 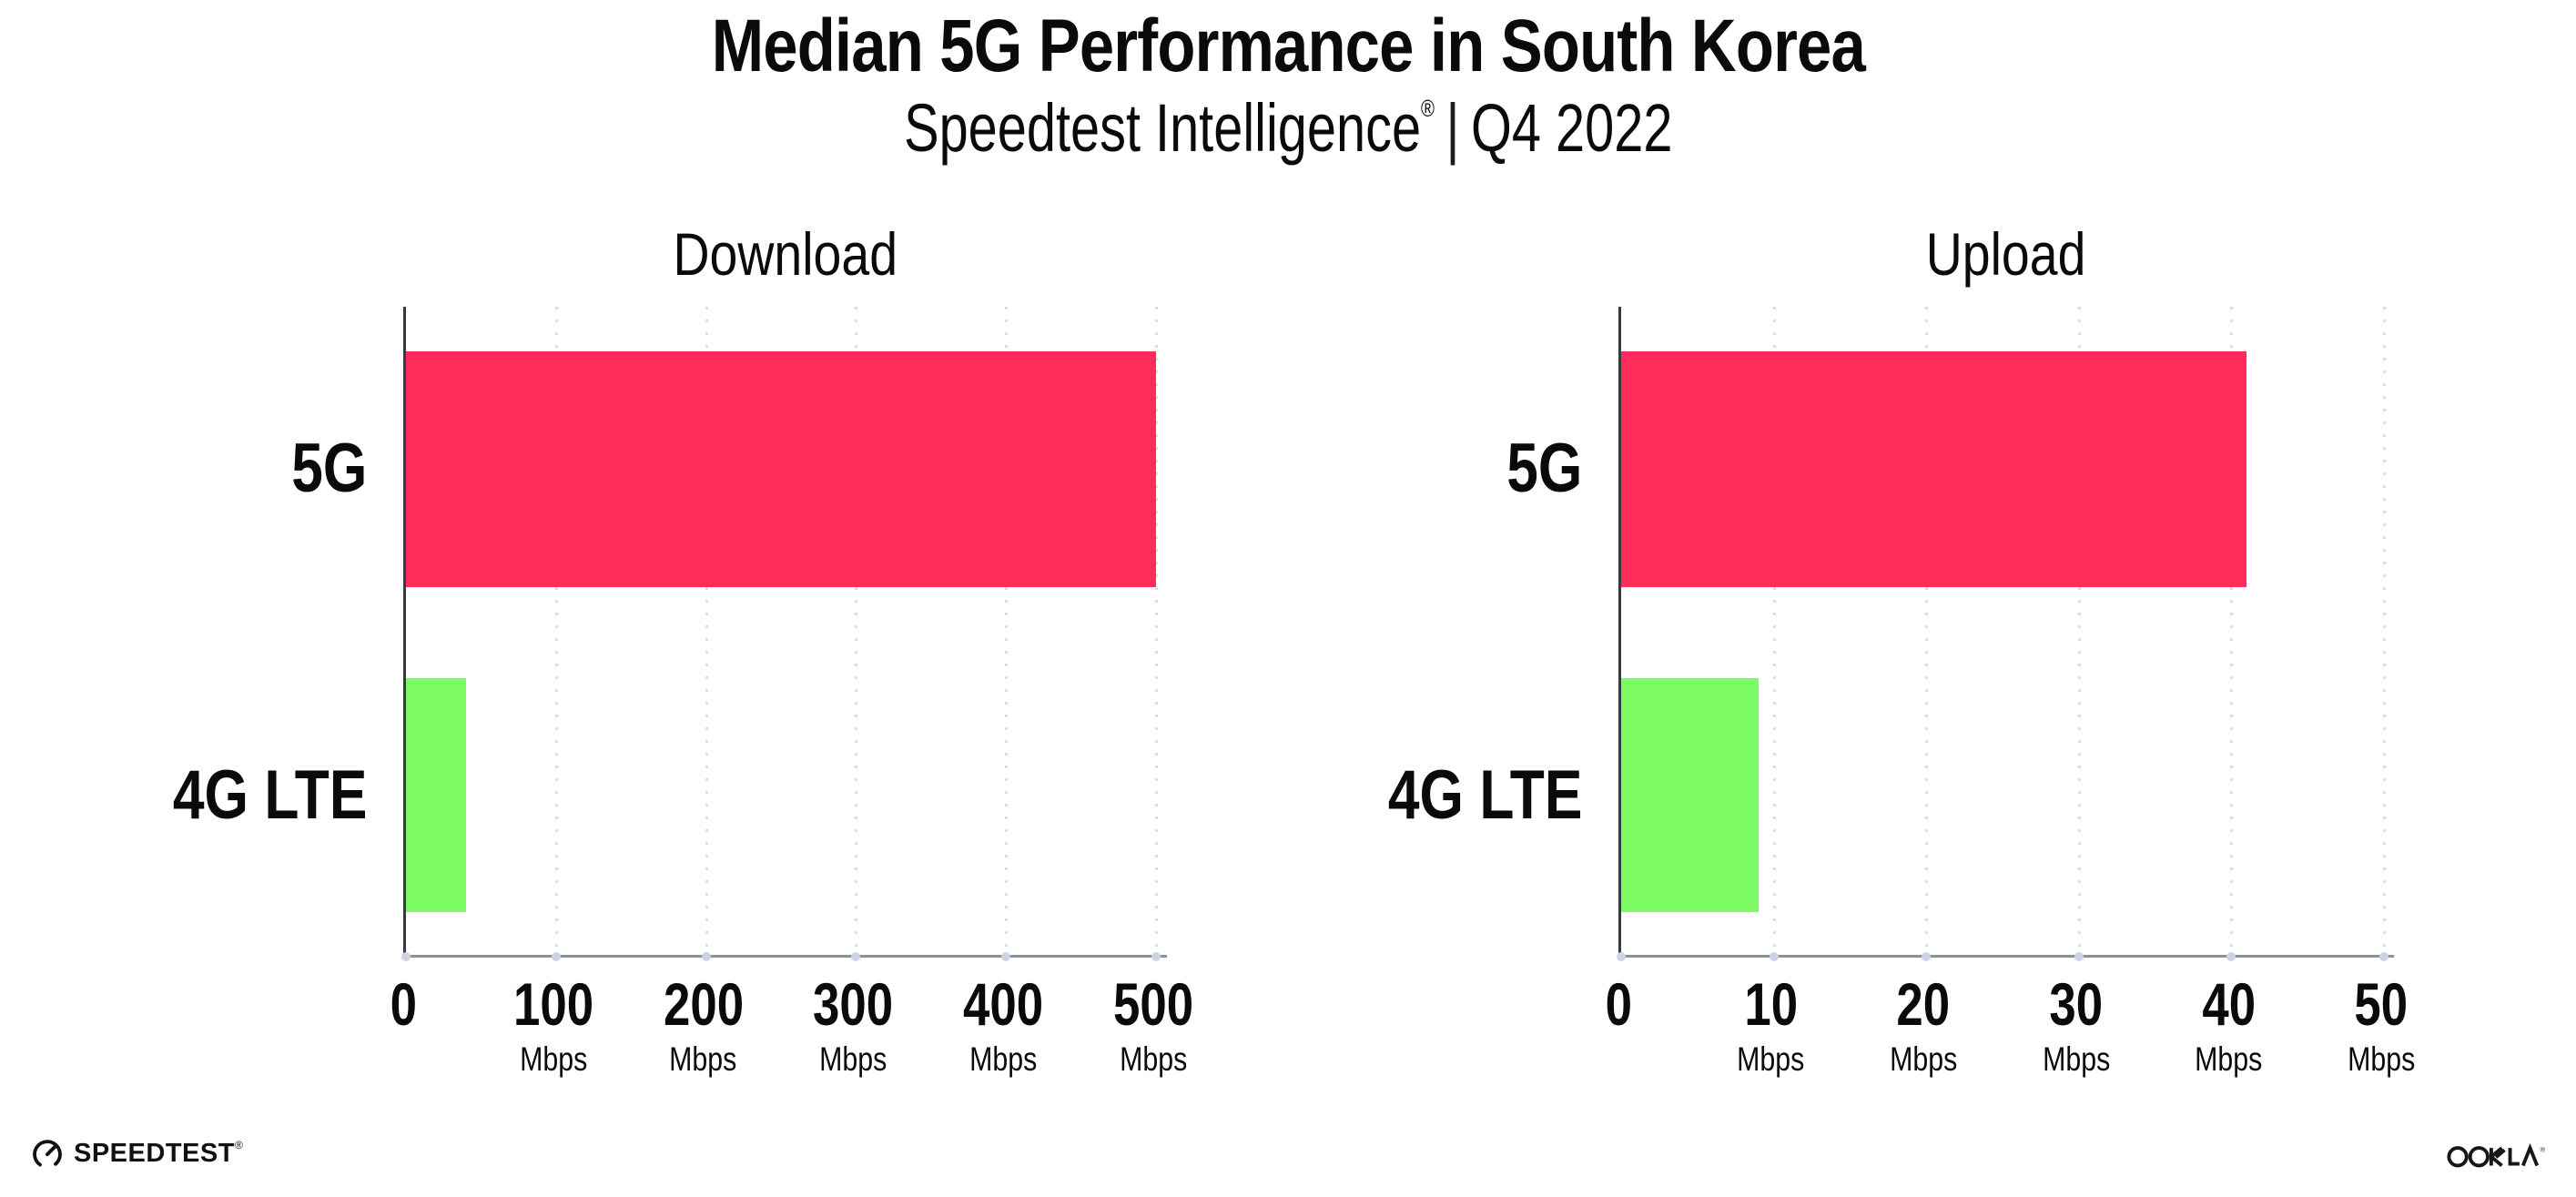 What do you see at coordinates (781, 469) in the screenshot?
I see `bar-5g-download` at bounding box center [781, 469].